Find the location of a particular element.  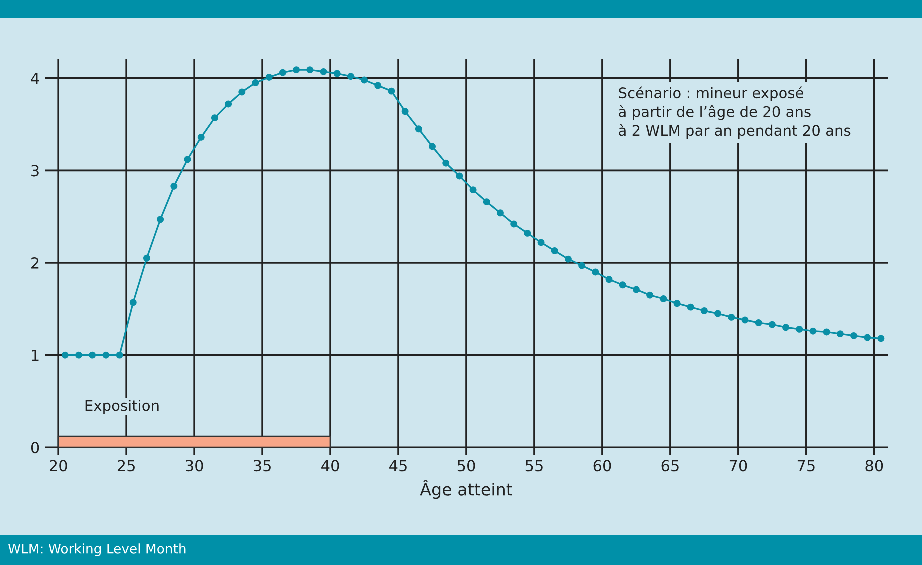

x-tick-label: 60 is located at coordinates (603, 466).